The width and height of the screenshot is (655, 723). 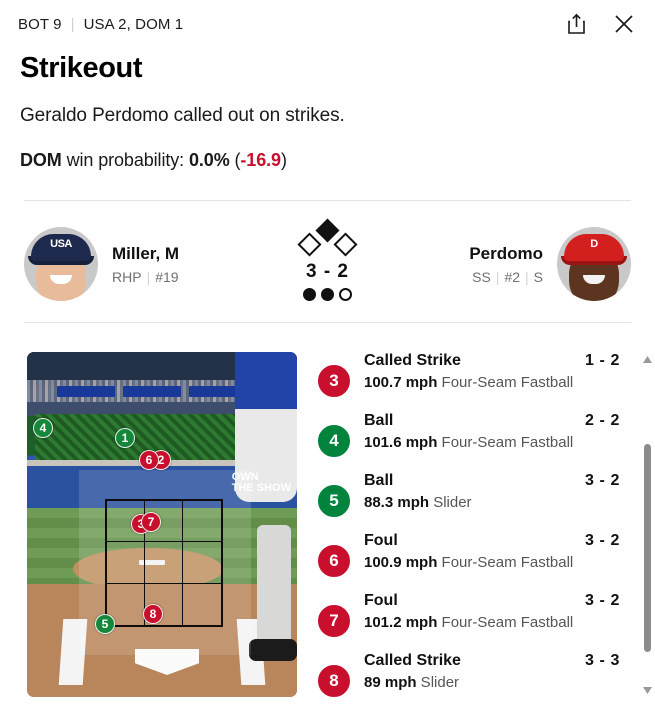 I want to click on pitch-speed: 89 mph, so click(x=390, y=682).